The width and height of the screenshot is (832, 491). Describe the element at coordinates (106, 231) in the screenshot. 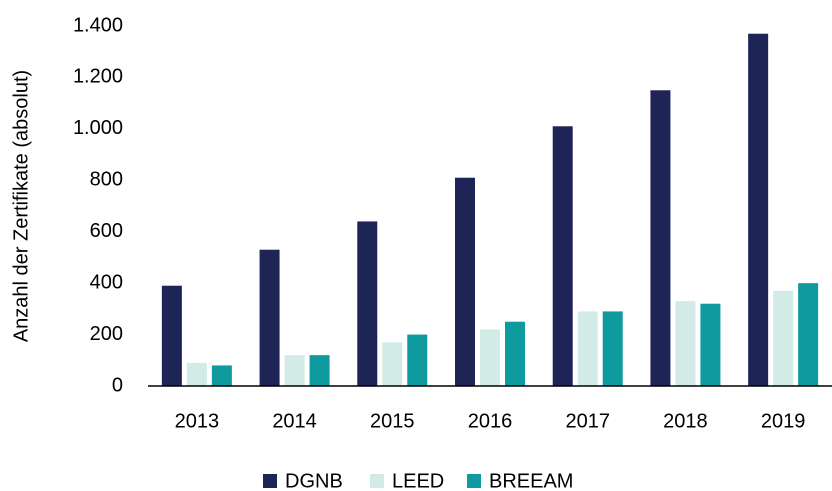

I see `y-tick-label: 600` at that location.